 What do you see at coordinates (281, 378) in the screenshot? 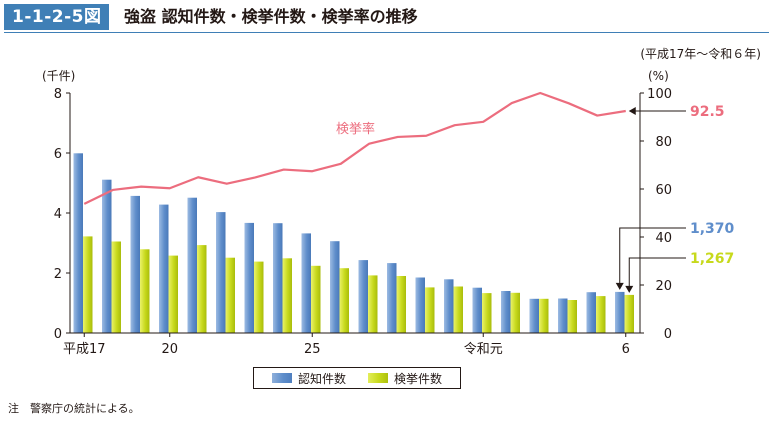
I see `legend-swatch-recognized` at bounding box center [281, 378].